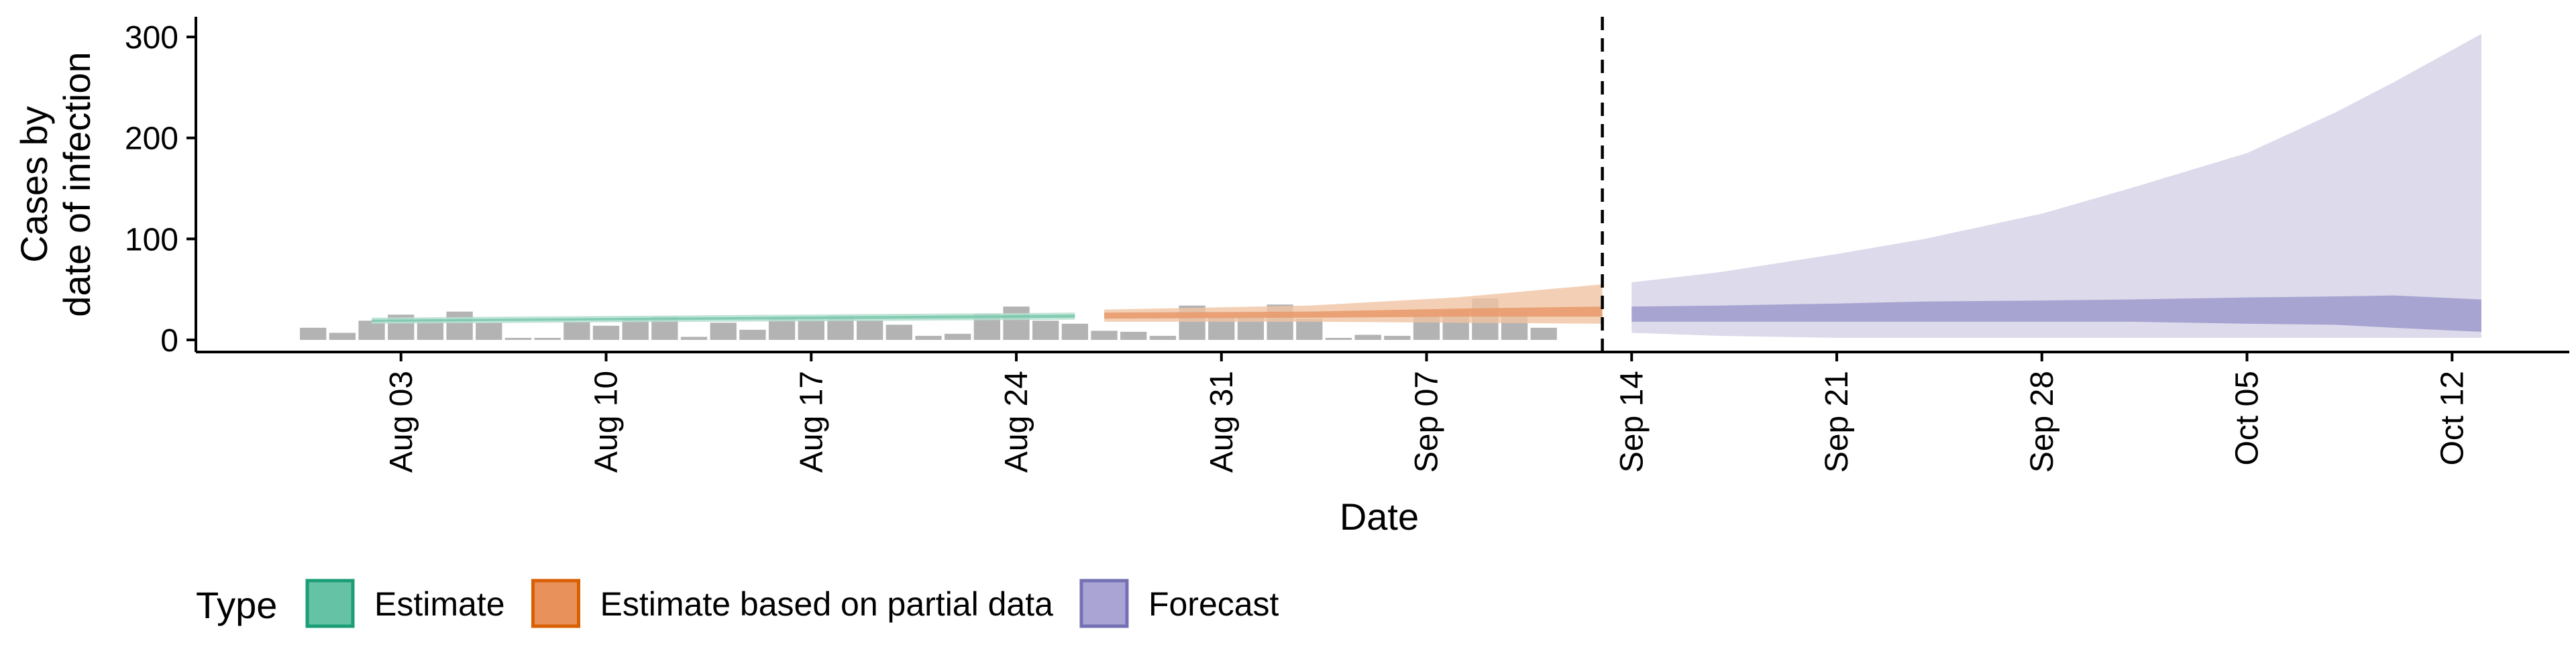  What do you see at coordinates (2042, 422) in the screenshot?
I see `x-tick-label: Sep 28` at bounding box center [2042, 422].